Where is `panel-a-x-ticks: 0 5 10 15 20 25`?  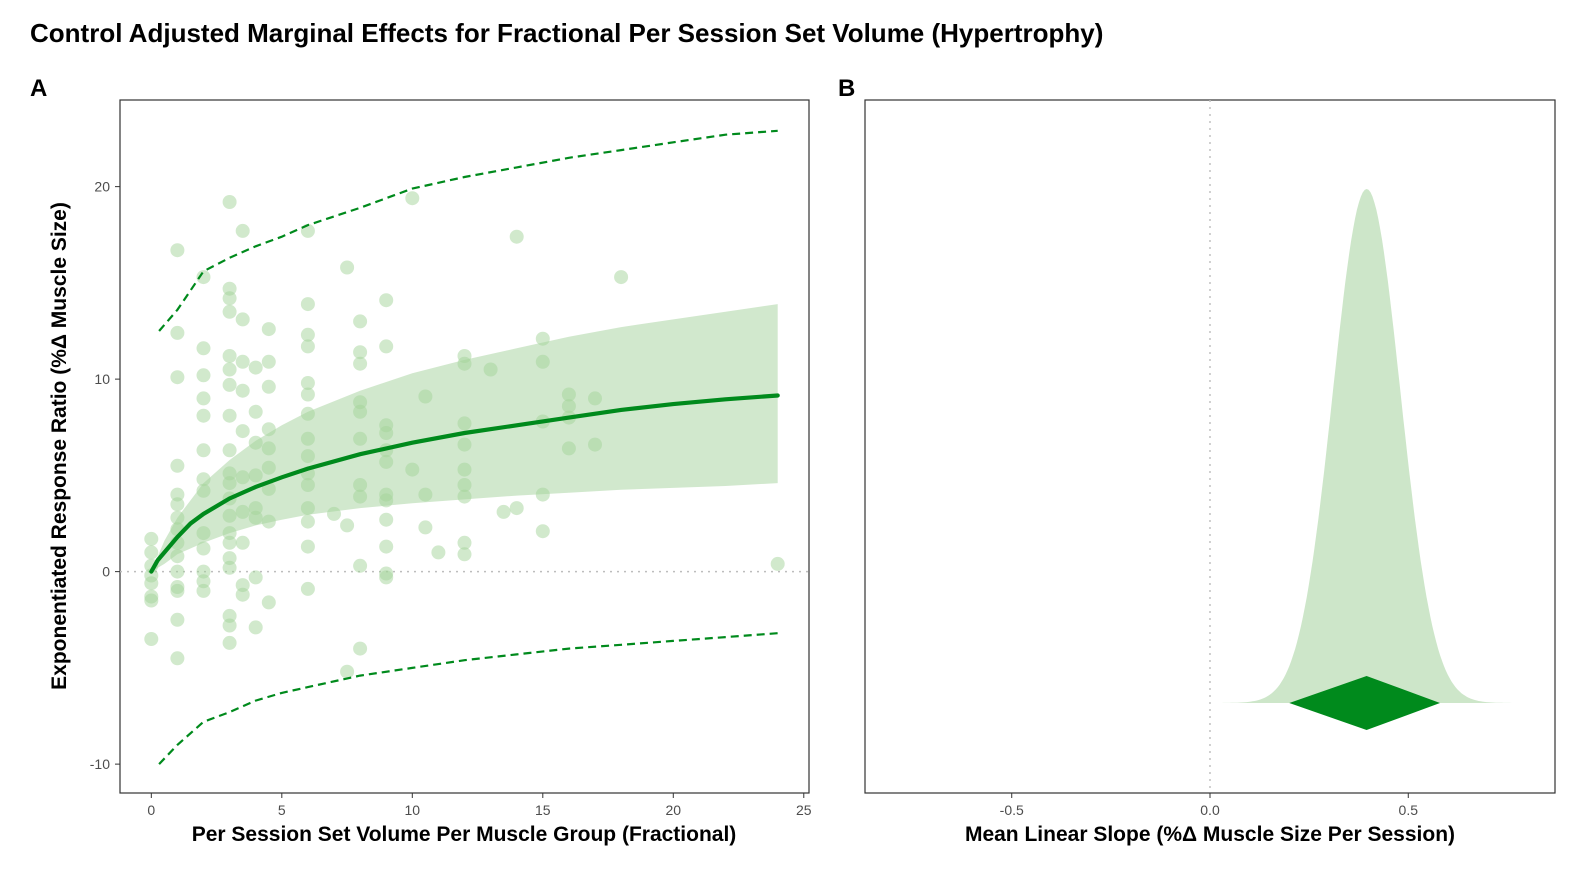
panel-a-x-ticks: 0 5 10 15 20 25 is located at coordinates (479, 805).